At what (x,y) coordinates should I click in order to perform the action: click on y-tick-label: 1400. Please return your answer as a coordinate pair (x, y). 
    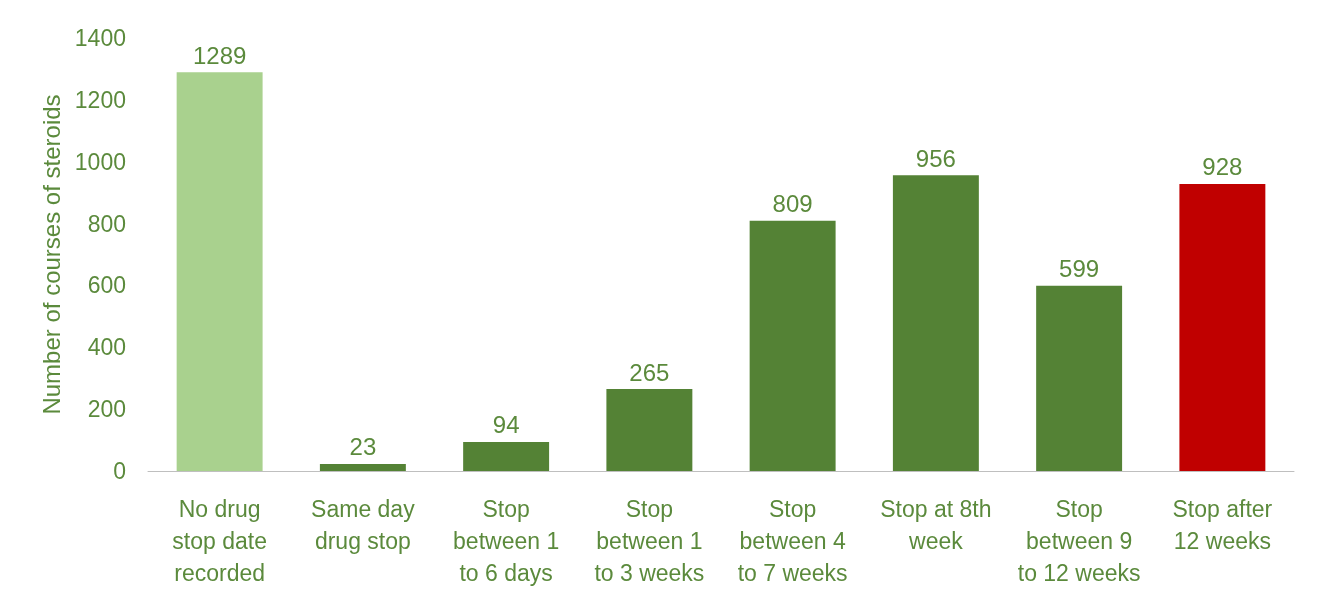
    Looking at the image, I should click on (100, 38).